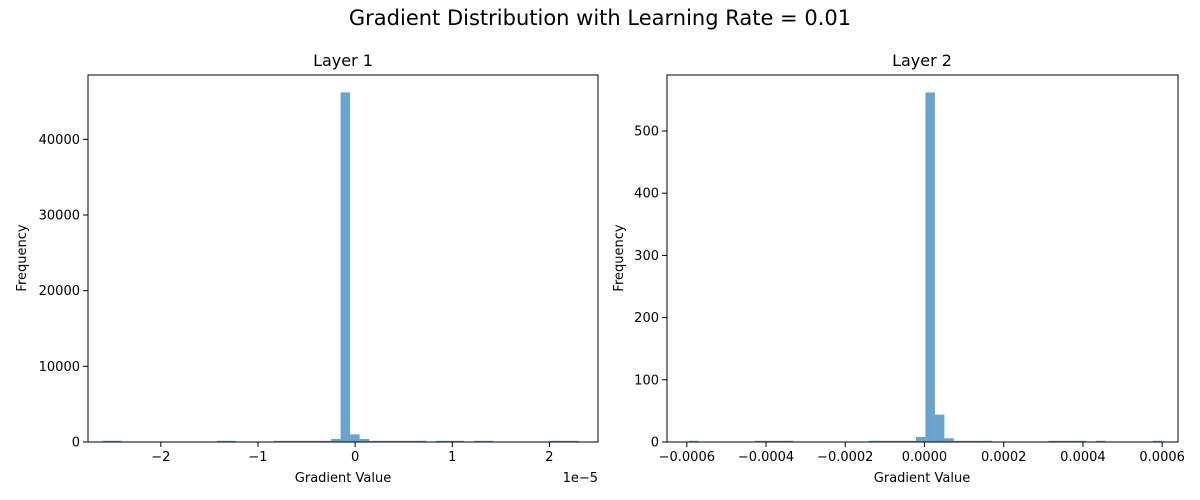 This screenshot has height=500, width=1200. I want to click on x-tick-label: 0.0002, so click(1004, 457).